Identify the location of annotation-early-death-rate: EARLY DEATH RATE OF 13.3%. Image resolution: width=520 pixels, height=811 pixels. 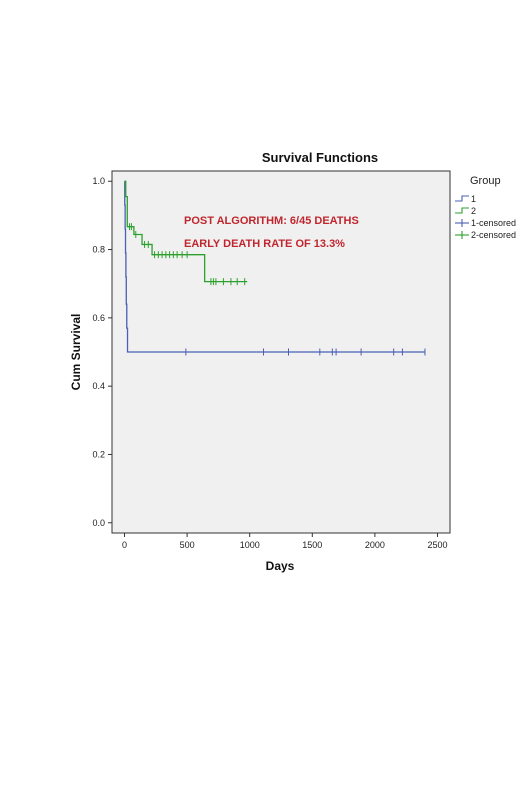
(264, 244).